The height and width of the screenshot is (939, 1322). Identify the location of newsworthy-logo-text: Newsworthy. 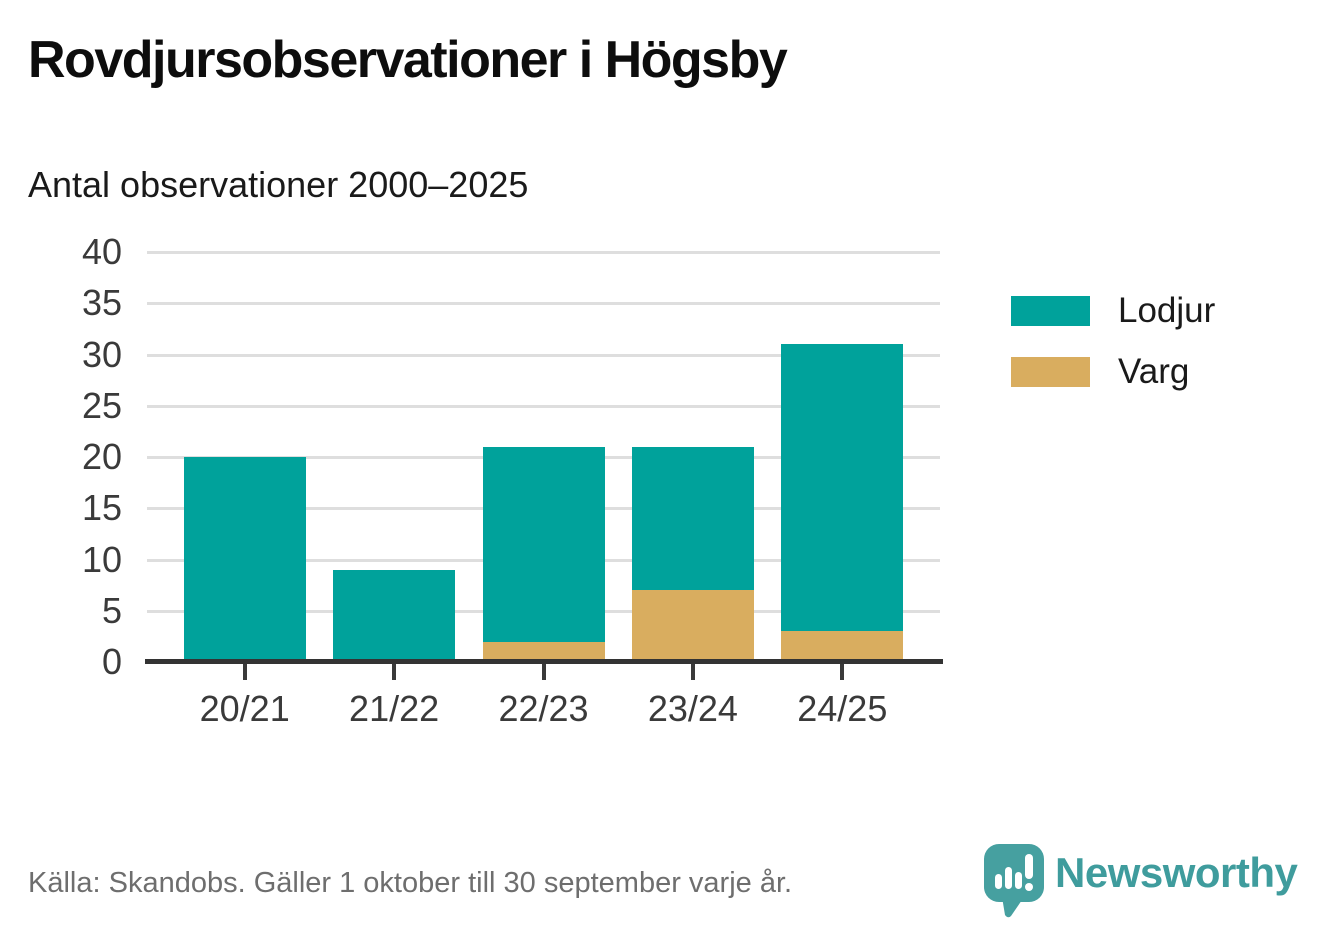
(1176, 872).